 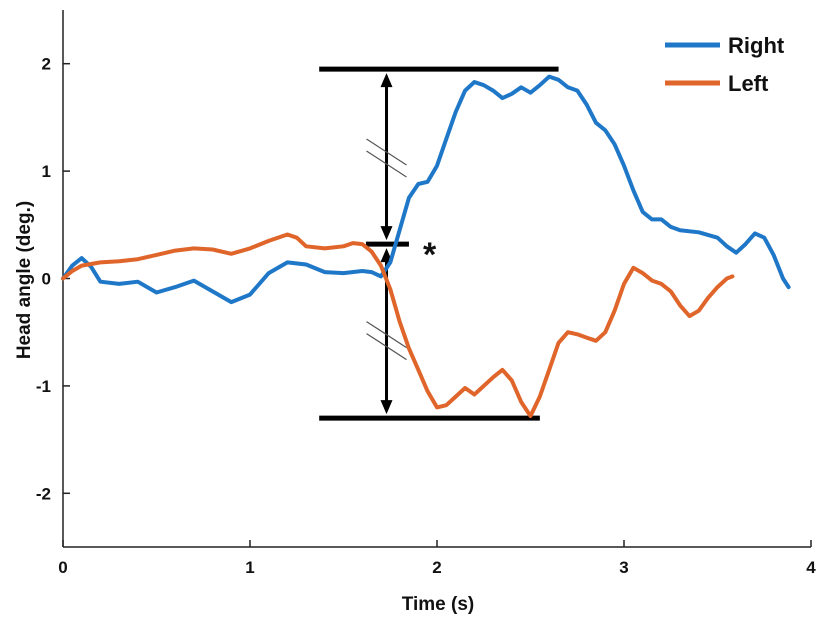 What do you see at coordinates (438, 604) in the screenshot?
I see `x-axis-label: Time (s)` at bounding box center [438, 604].